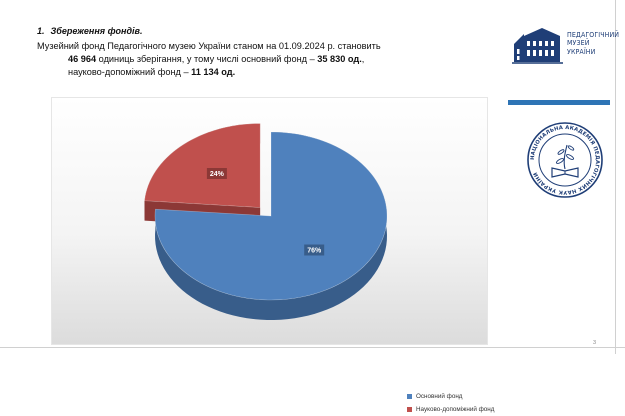  Describe the element at coordinates (130, 72) in the screenshot. I see `description-line-3-pre: науково-допоміжний фонд –` at that location.